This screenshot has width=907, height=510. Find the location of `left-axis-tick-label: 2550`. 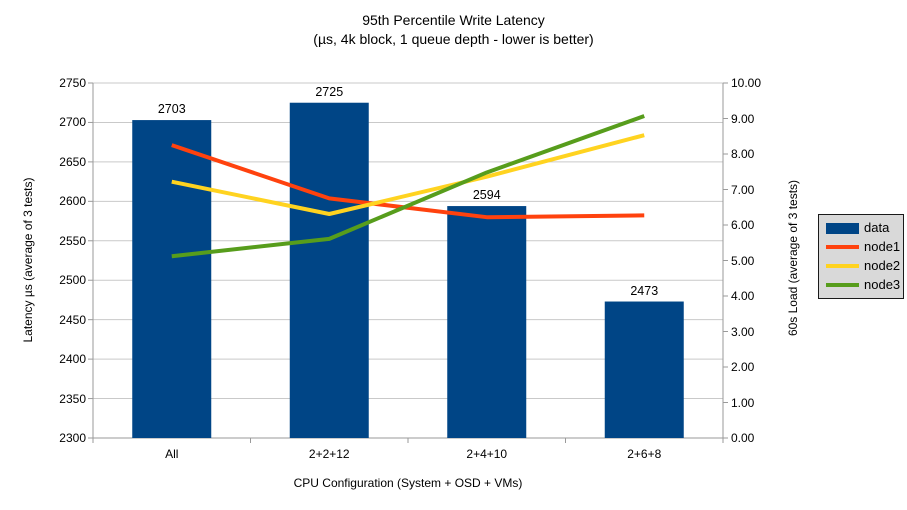

left-axis-tick-label: 2550 is located at coordinates (72, 240).